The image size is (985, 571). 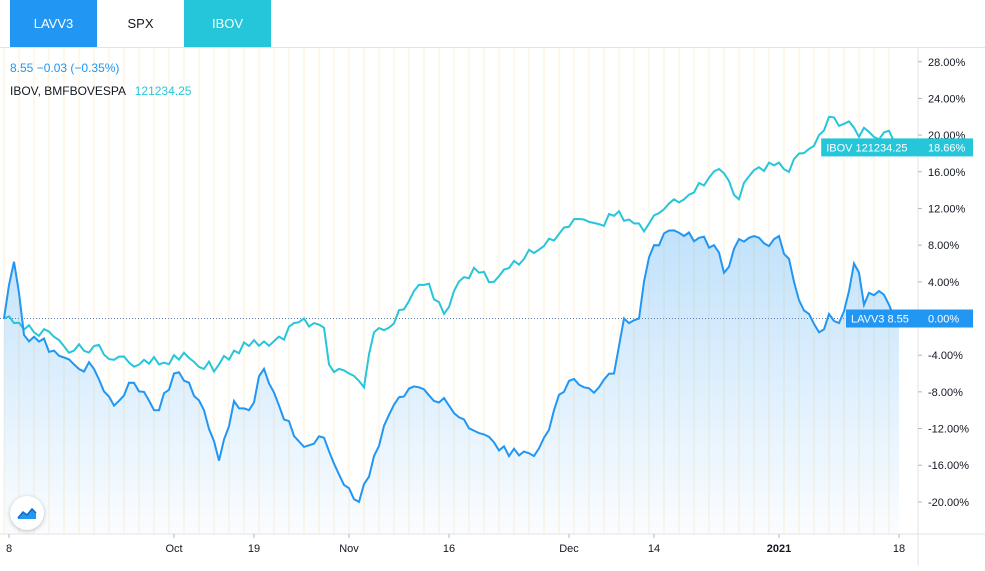 I want to click on ibov-pct-badge-text: 18.66%, so click(x=947, y=148).